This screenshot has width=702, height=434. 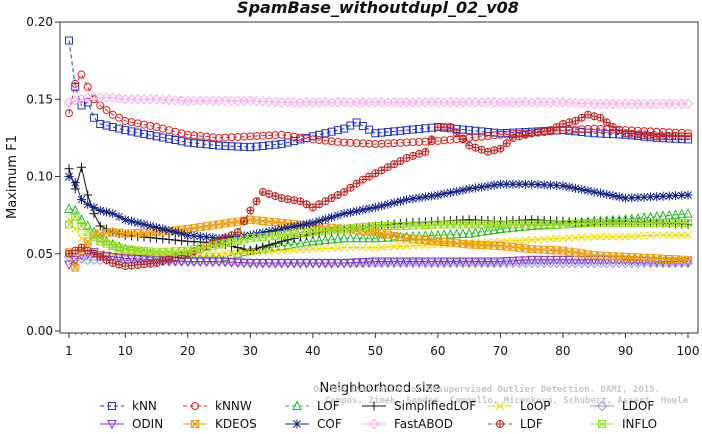 What do you see at coordinates (419, 406) in the screenshot?
I see `legend-item-simplifiedlof: SimplifiedLOF` at bounding box center [419, 406].